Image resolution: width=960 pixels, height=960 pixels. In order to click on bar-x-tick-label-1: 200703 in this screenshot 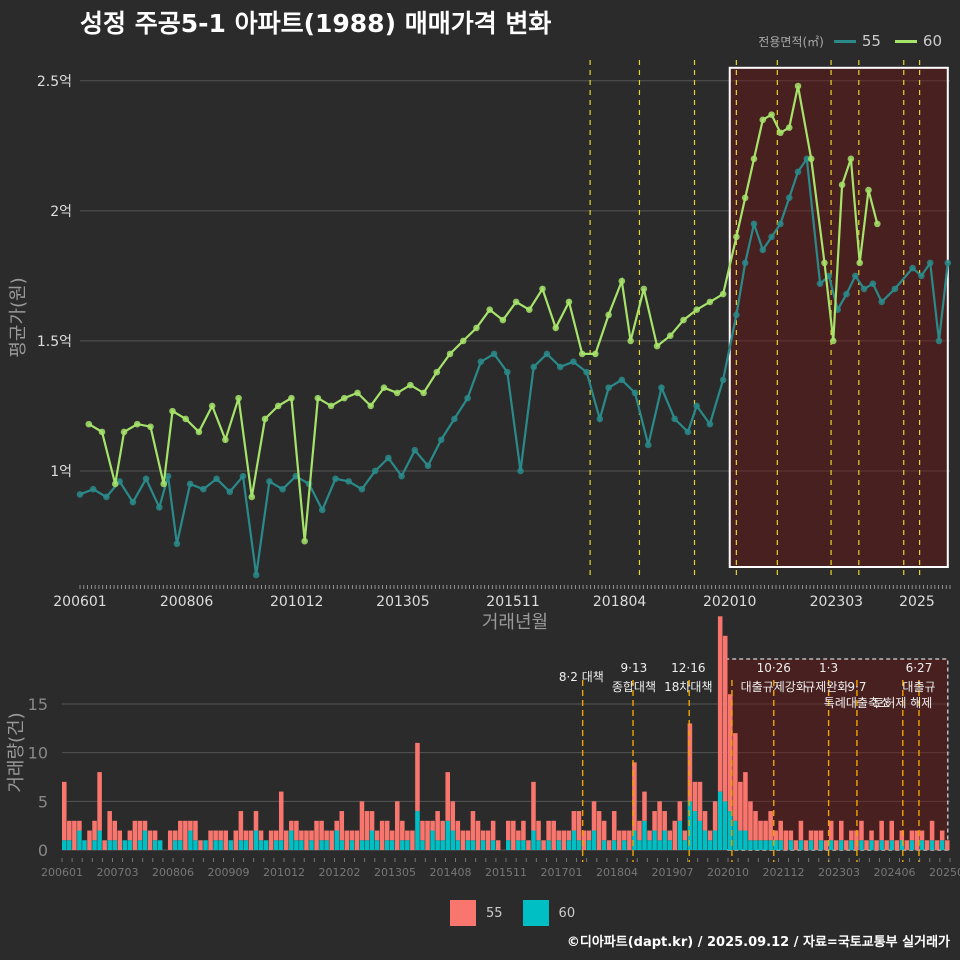, I will do `click(118, 872)`.